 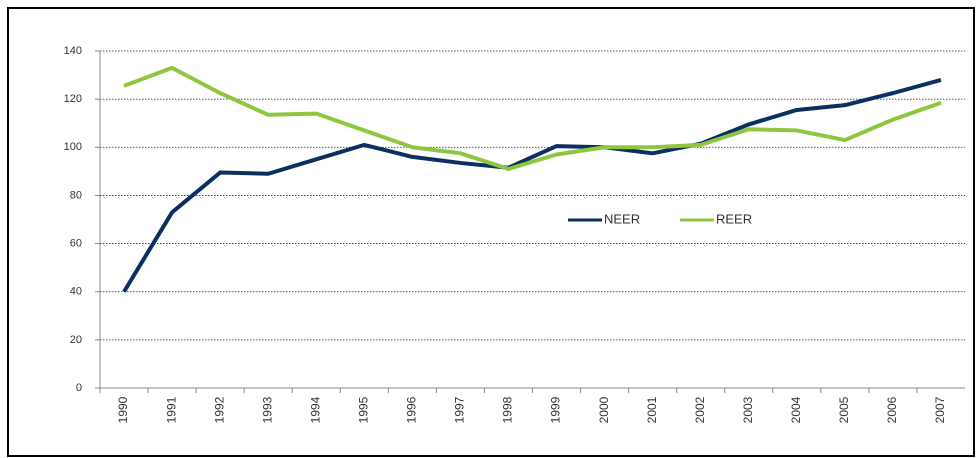 What do you see at coordinates (508, 409) in the screenshot?
I see `x-tick-label: 1998` at bounding box center [508, 409].